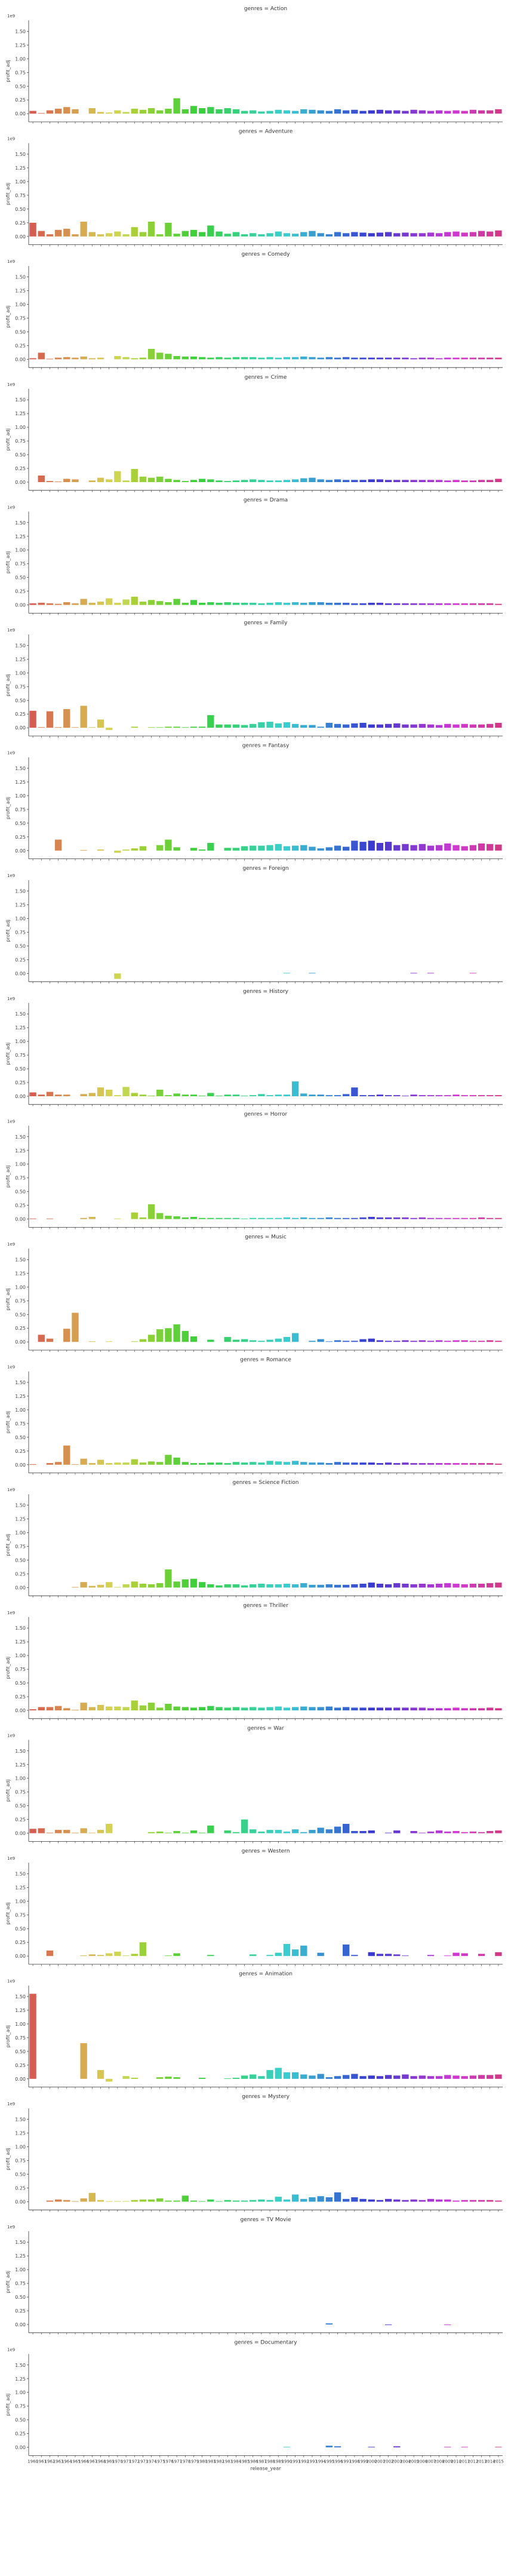  I want to click on x-tick-label: 1998, so click(354, 2461).